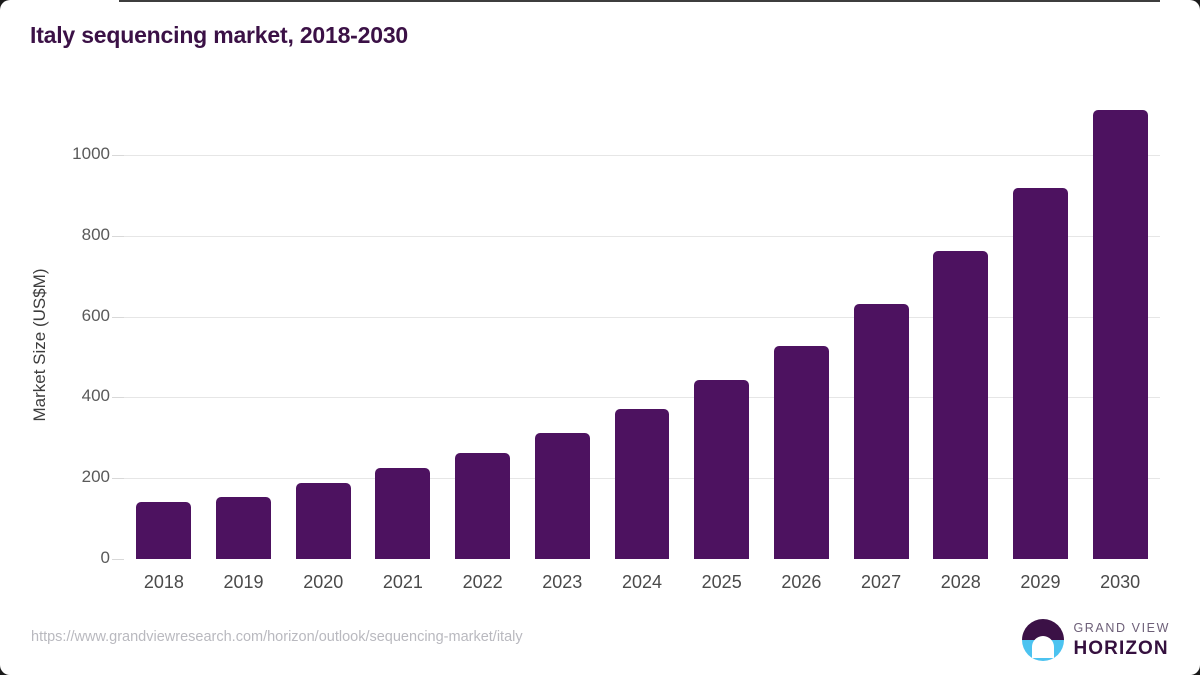  I want to click on x-tick-label-2021: 2021, so click(402, 582).